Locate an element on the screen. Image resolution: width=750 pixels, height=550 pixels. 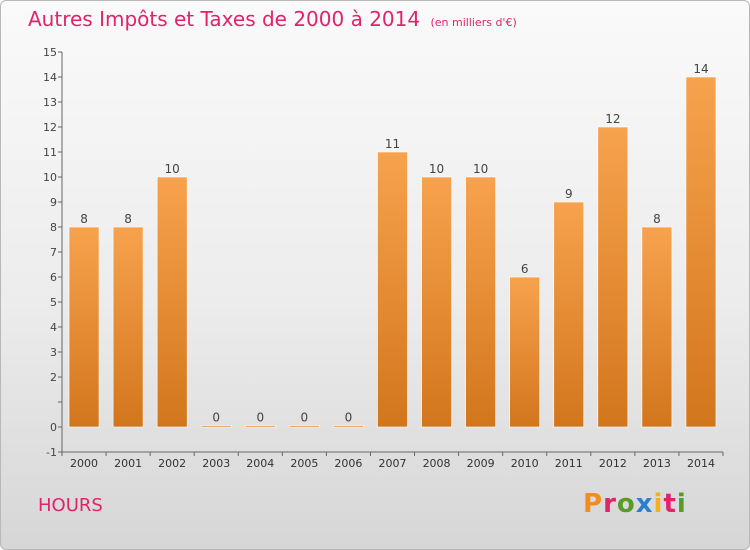
y-tick-label: 11 is located at coordinates (50, 152).